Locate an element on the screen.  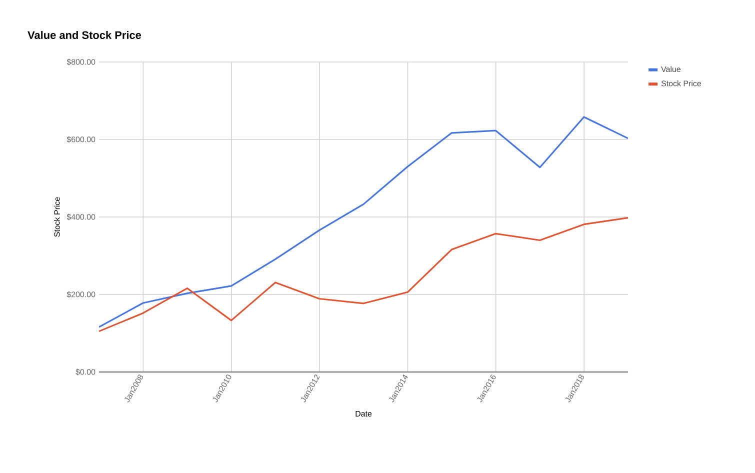
chart-title: Value and Stock Price is located at coordinates (85, 35).